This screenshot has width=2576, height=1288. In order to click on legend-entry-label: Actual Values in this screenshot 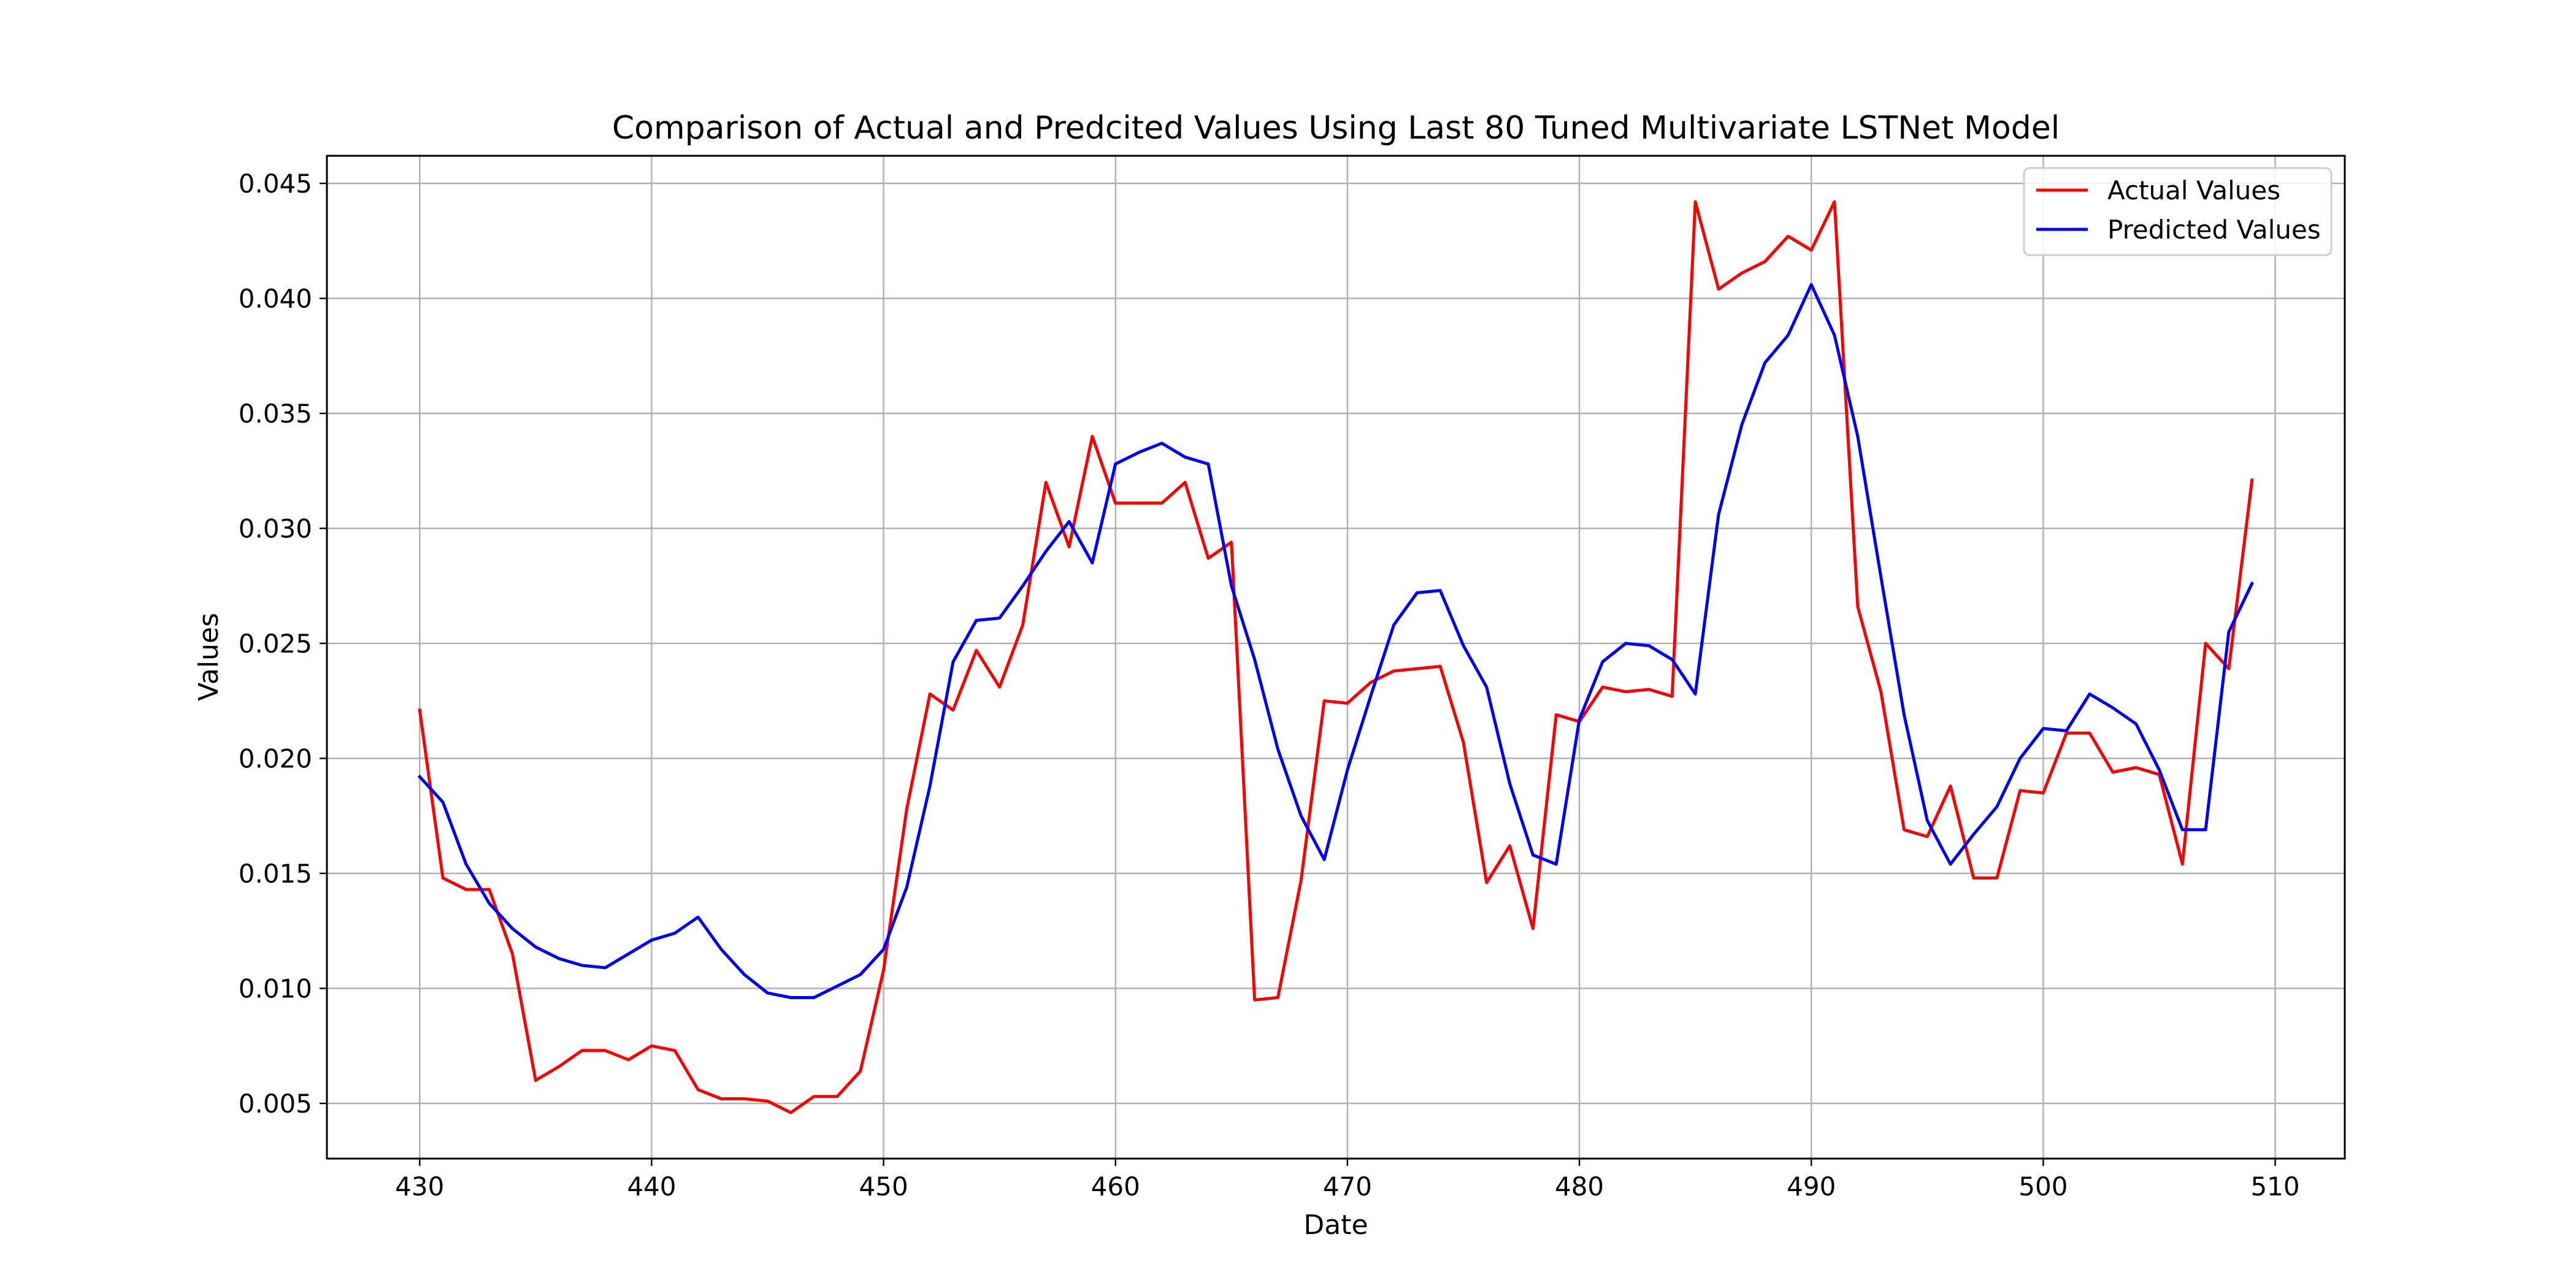, I will do `click(2193, 190)`.